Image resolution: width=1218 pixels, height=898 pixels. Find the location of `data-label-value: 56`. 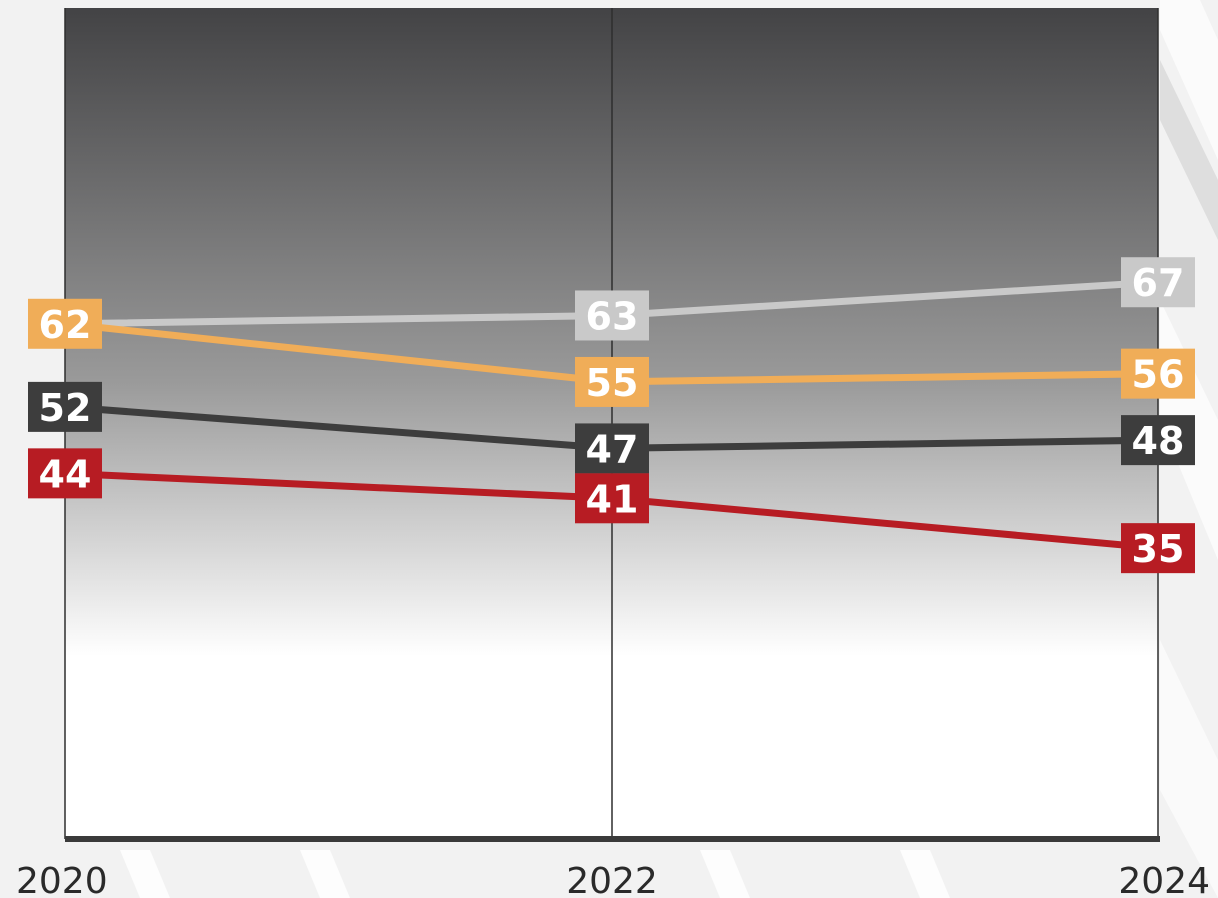

data-label-value: 56 is located at coordinates (1158, 375).